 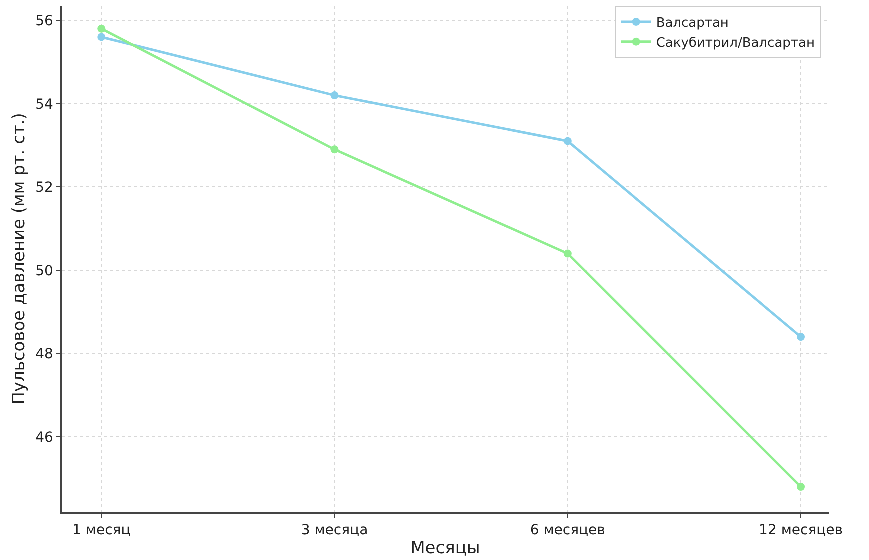 I want to click on x-tick-label: 6 месяцев, so click(x=568, y=530).